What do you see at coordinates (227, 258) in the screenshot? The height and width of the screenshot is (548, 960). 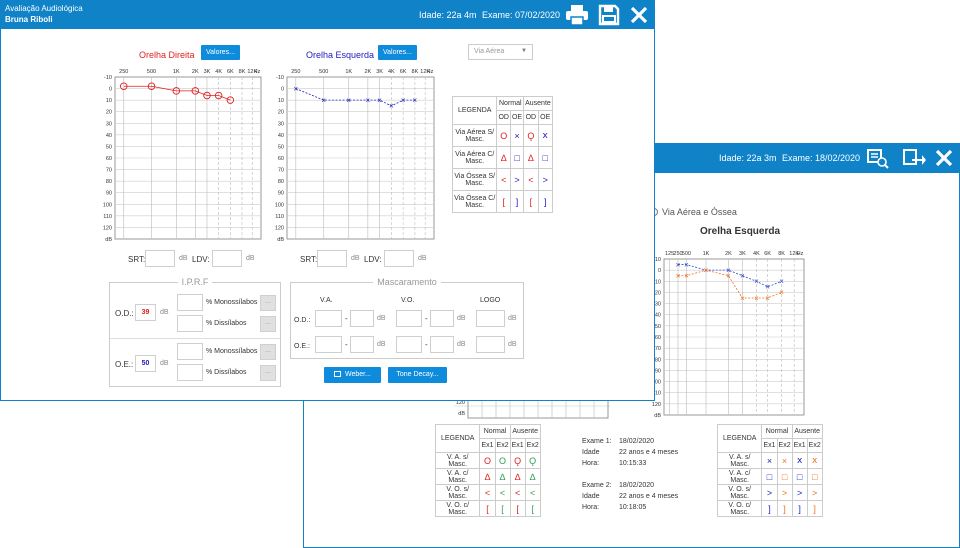 I see `right-ldv-input` at bounding box center [227, 258].